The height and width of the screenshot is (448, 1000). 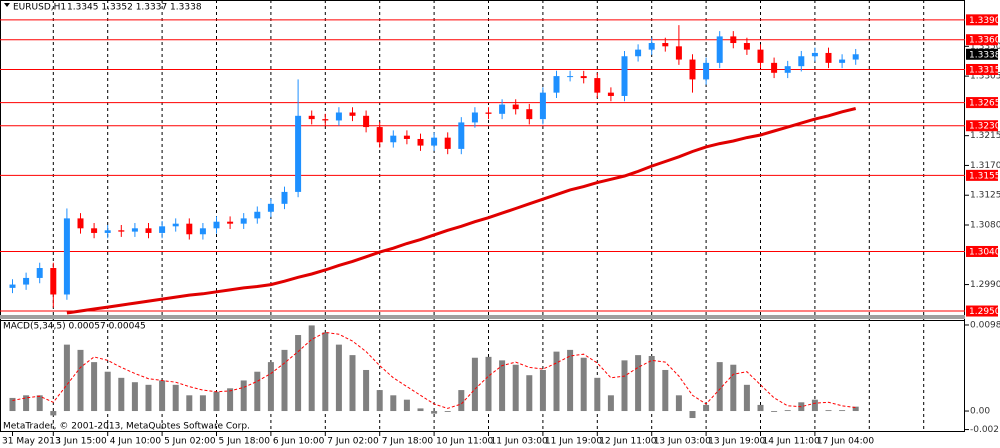 I want to click on y-tick-label: 0.00, so click(x=980, y=412).